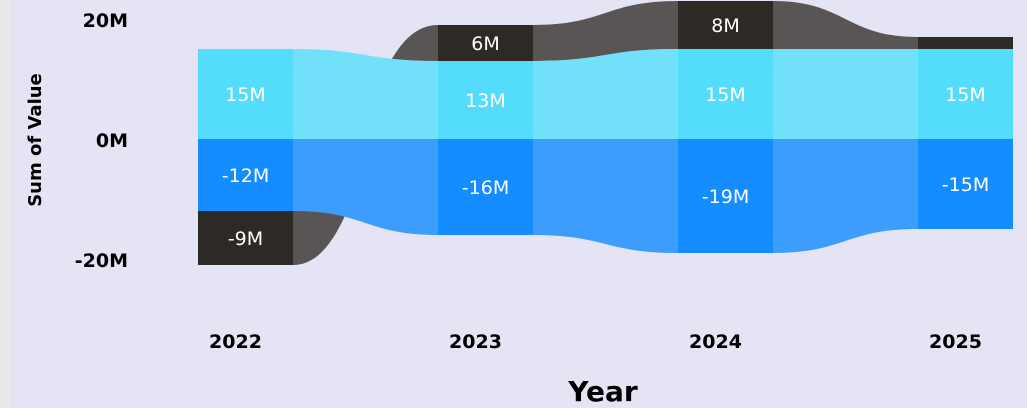 Image resolution: width=1027 pixels, height=408 pixels. What do you see at coordinates (112, 141) in the screenshot?
I see `y-tick-label: 0M` at bounding box center [112, 141].